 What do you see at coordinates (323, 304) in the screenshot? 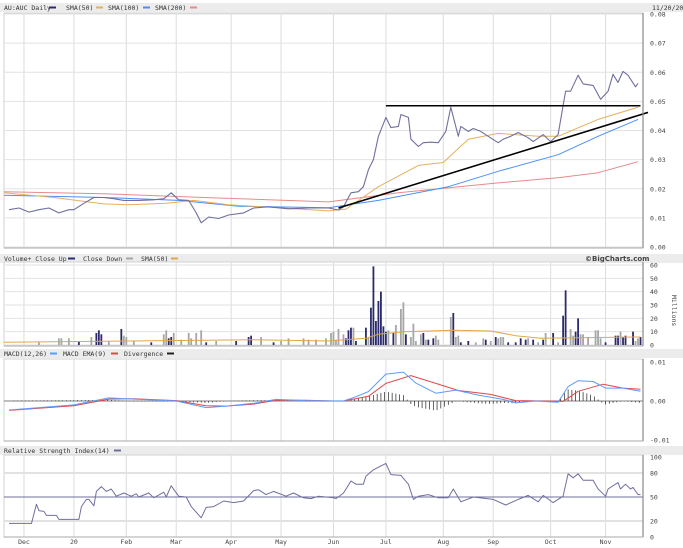
I see `volume-plot-area` at bounding box center [323, 304].